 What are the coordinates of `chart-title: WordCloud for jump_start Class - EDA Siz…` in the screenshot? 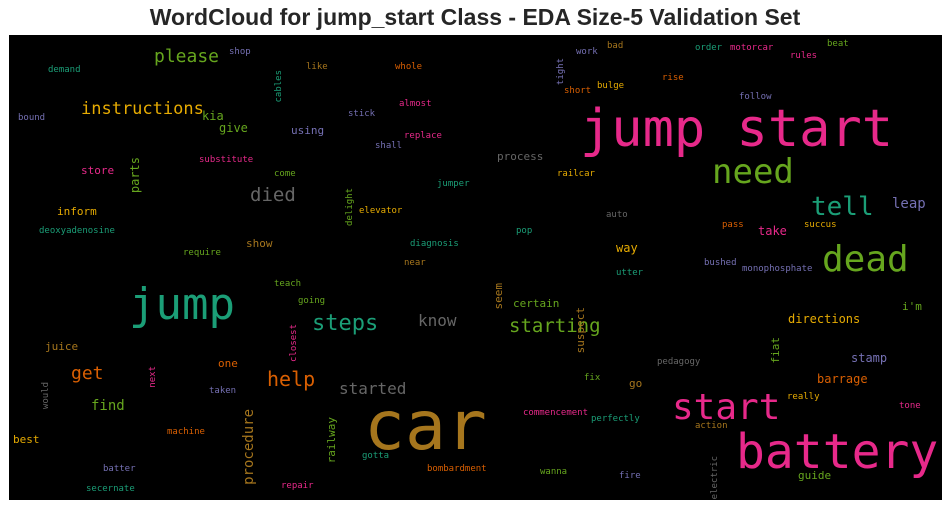 It's located at (475, 17).